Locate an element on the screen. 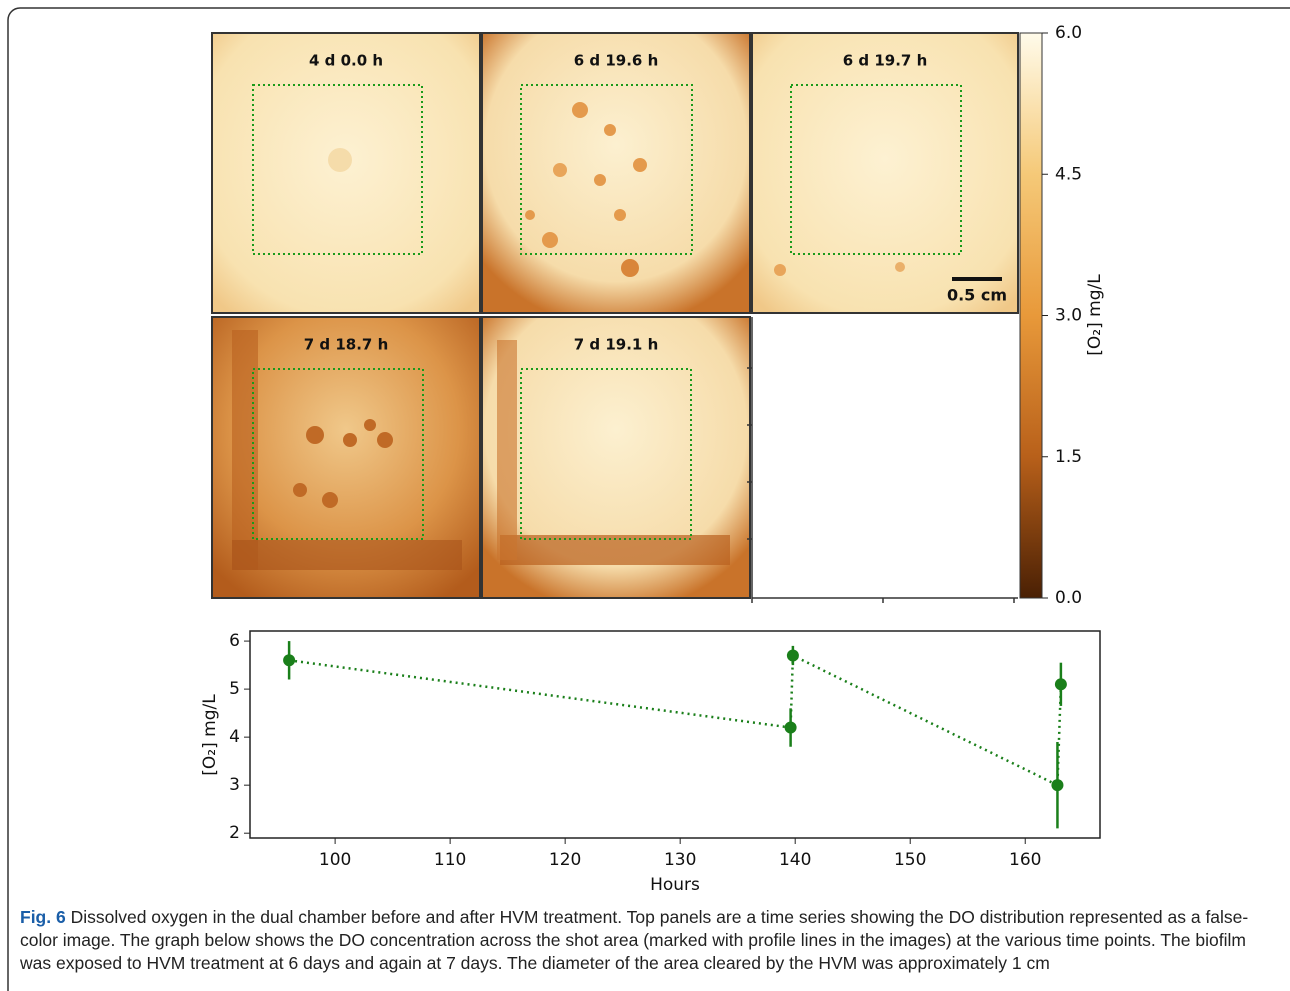 The height and width of the screenshot is (991, 1290). x-tick-label: 120 is located at coordinates (565, 860).